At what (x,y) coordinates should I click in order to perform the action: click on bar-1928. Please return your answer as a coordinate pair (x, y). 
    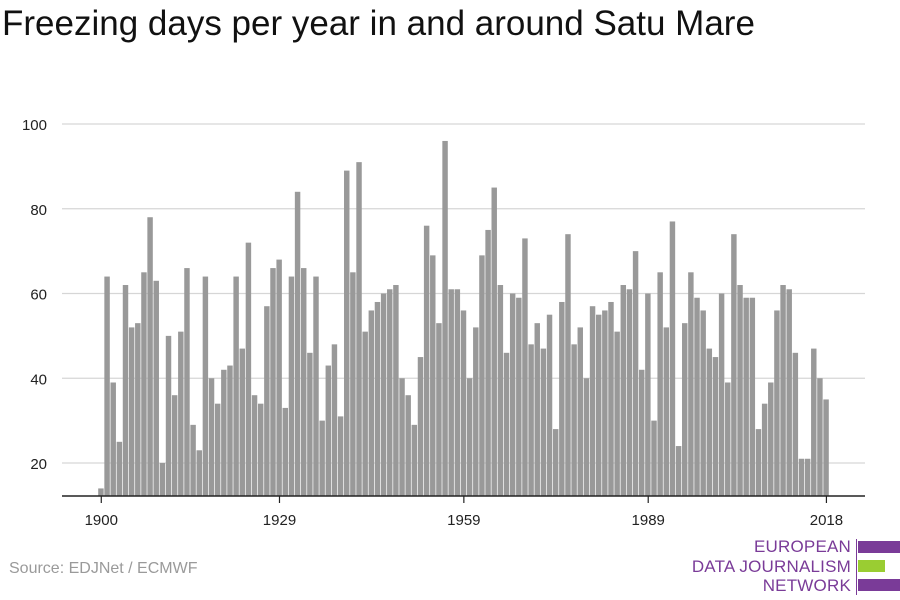
    Looking at the image, I should click on (273, 382).